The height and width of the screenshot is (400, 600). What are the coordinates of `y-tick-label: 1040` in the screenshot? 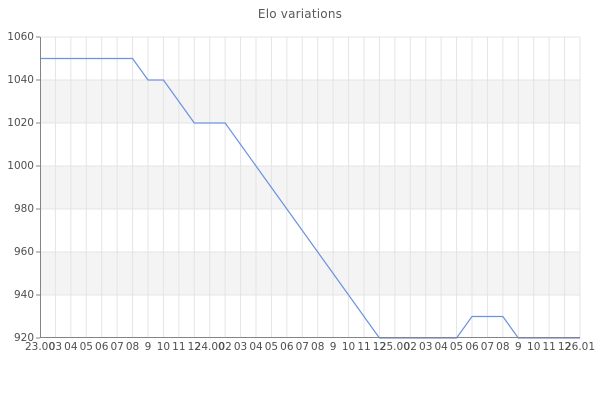 It's located at (20, 80).